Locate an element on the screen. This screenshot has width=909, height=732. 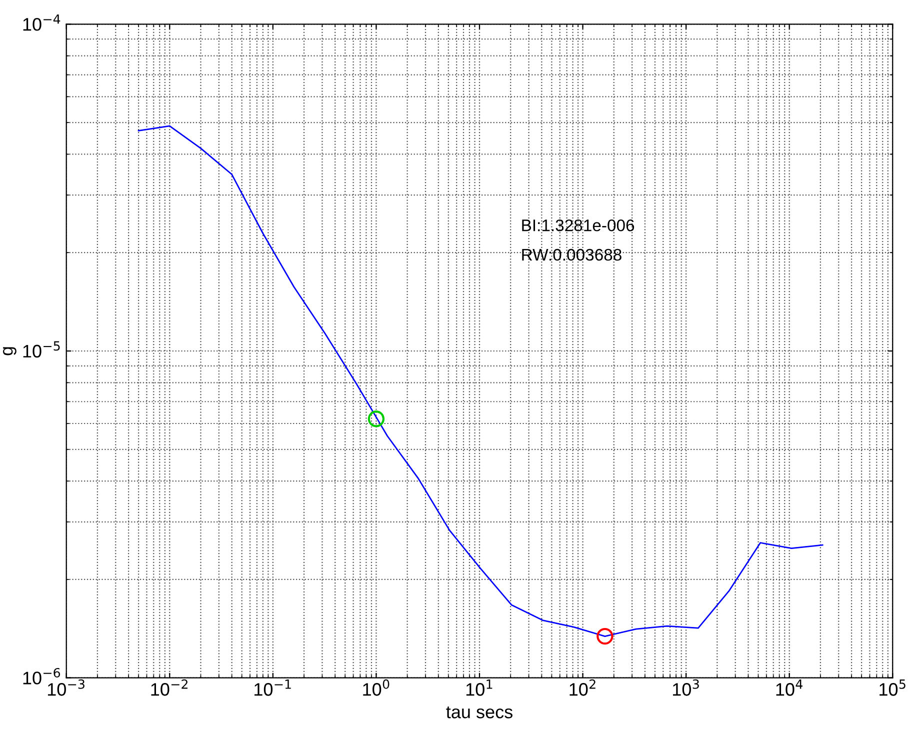
x-tick-label: 10$^{5}$ is located at coordinates (893, 688).